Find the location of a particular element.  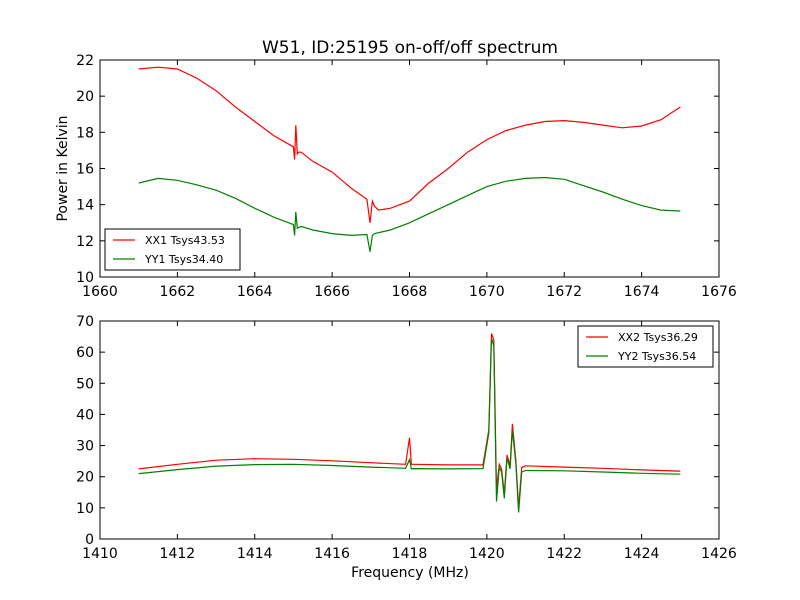

x-tick-label: 1420 is located at coordinates (487, 554).